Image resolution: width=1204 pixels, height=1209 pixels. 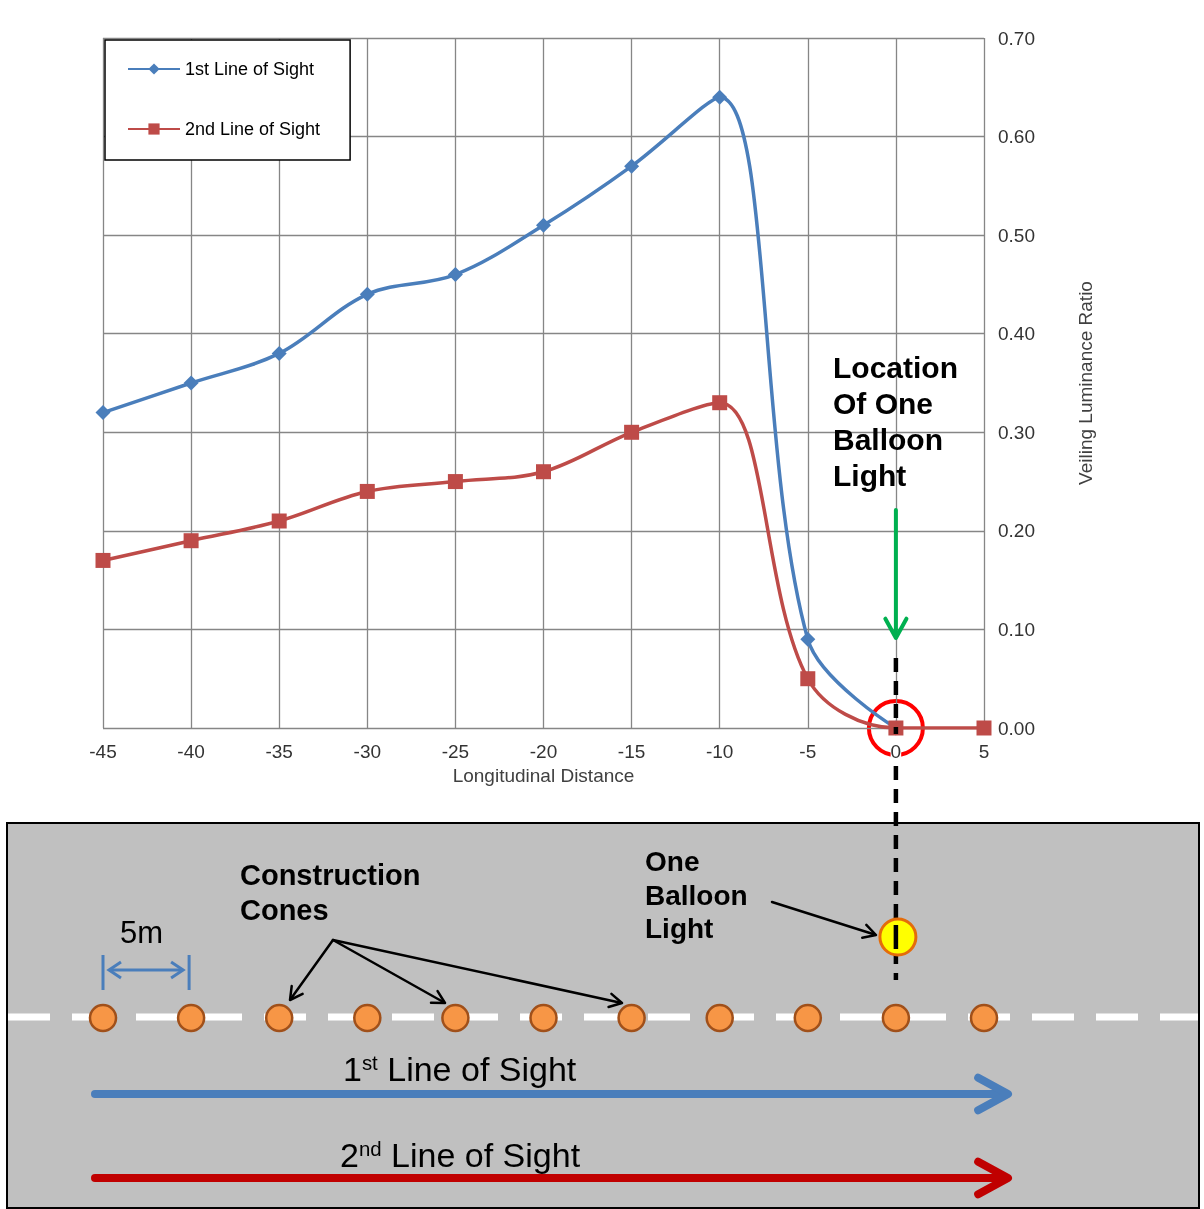 What do you see at coordinates (142, 933) in the screenshot?
I see `text: 5m` at bounding box center [142, 933].